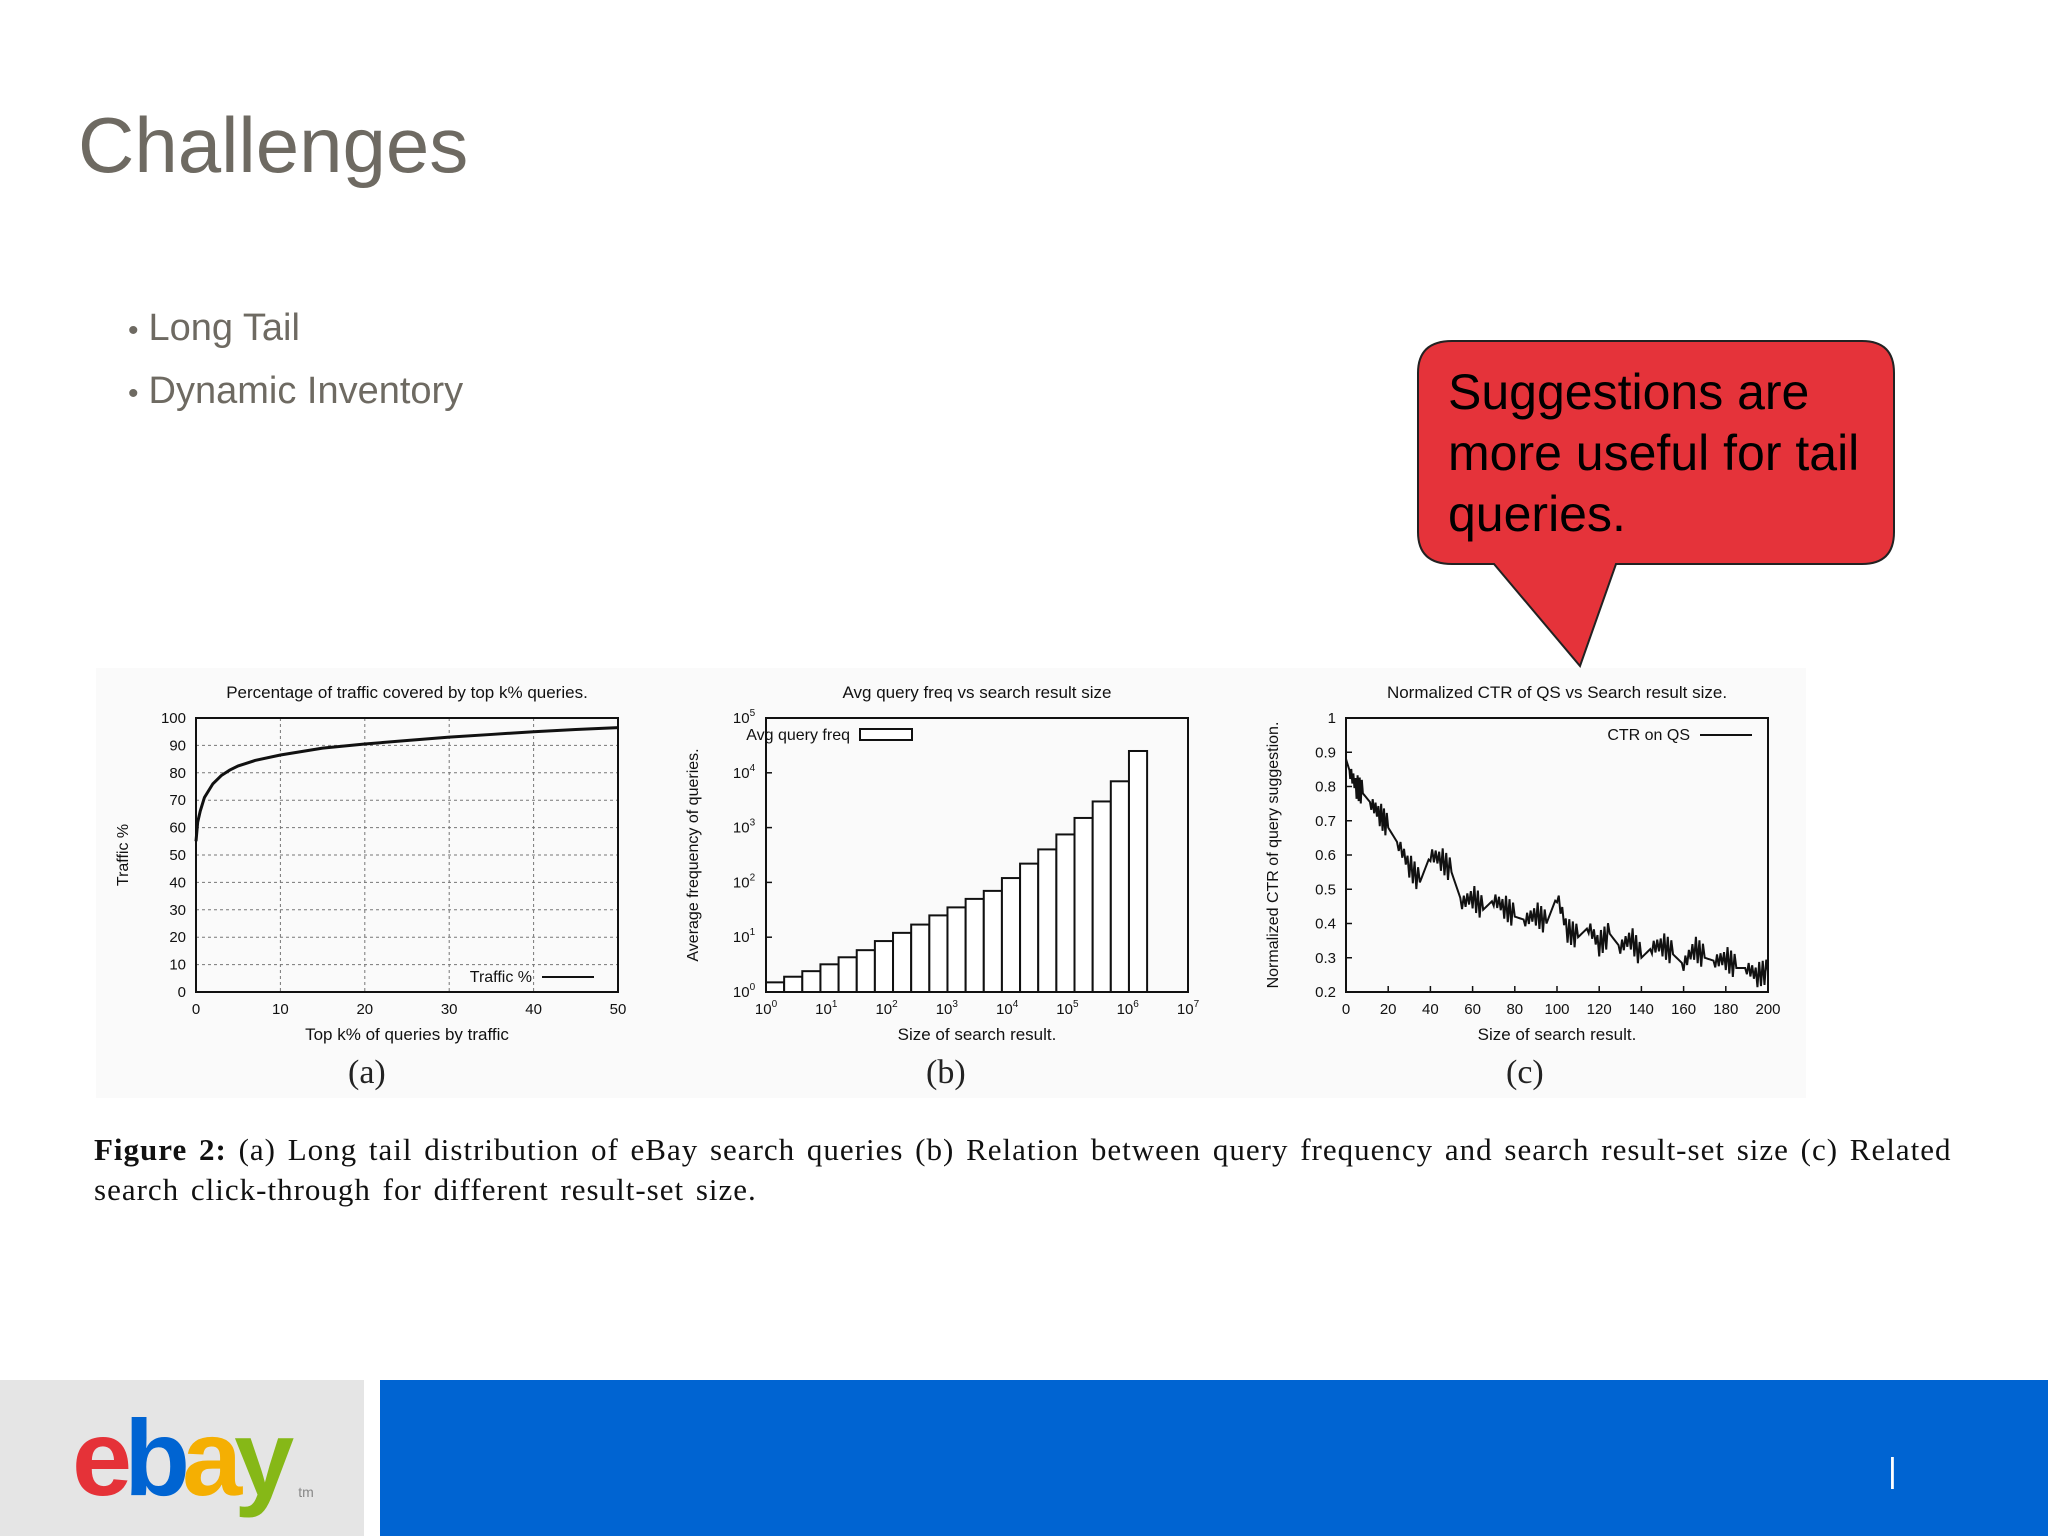 This screenshot has width=2048, height=1536. I want to click on bullet-text: Long Tail, so click(224, 328).